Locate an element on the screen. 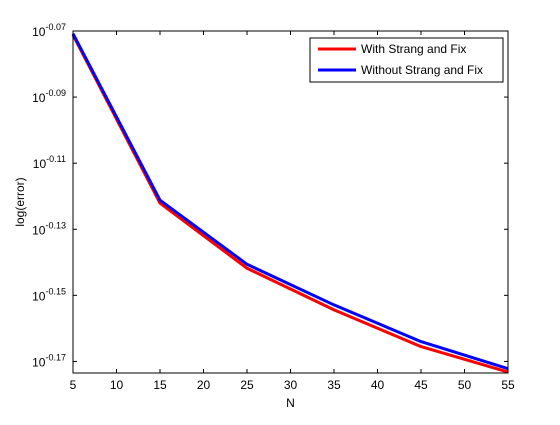  x-tick-label: 55 is located at coordinates (508, 385).